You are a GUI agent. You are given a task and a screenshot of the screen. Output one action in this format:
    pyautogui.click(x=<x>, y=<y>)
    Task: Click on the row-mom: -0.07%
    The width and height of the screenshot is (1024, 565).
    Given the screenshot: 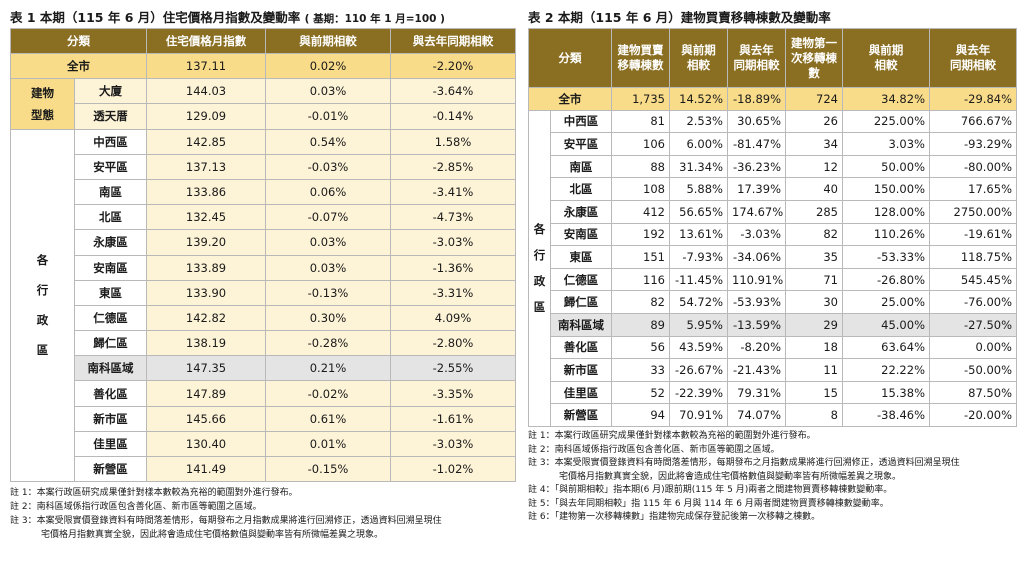 What is the action you would take?
    pyautogui.click(x=328, y=217)
    